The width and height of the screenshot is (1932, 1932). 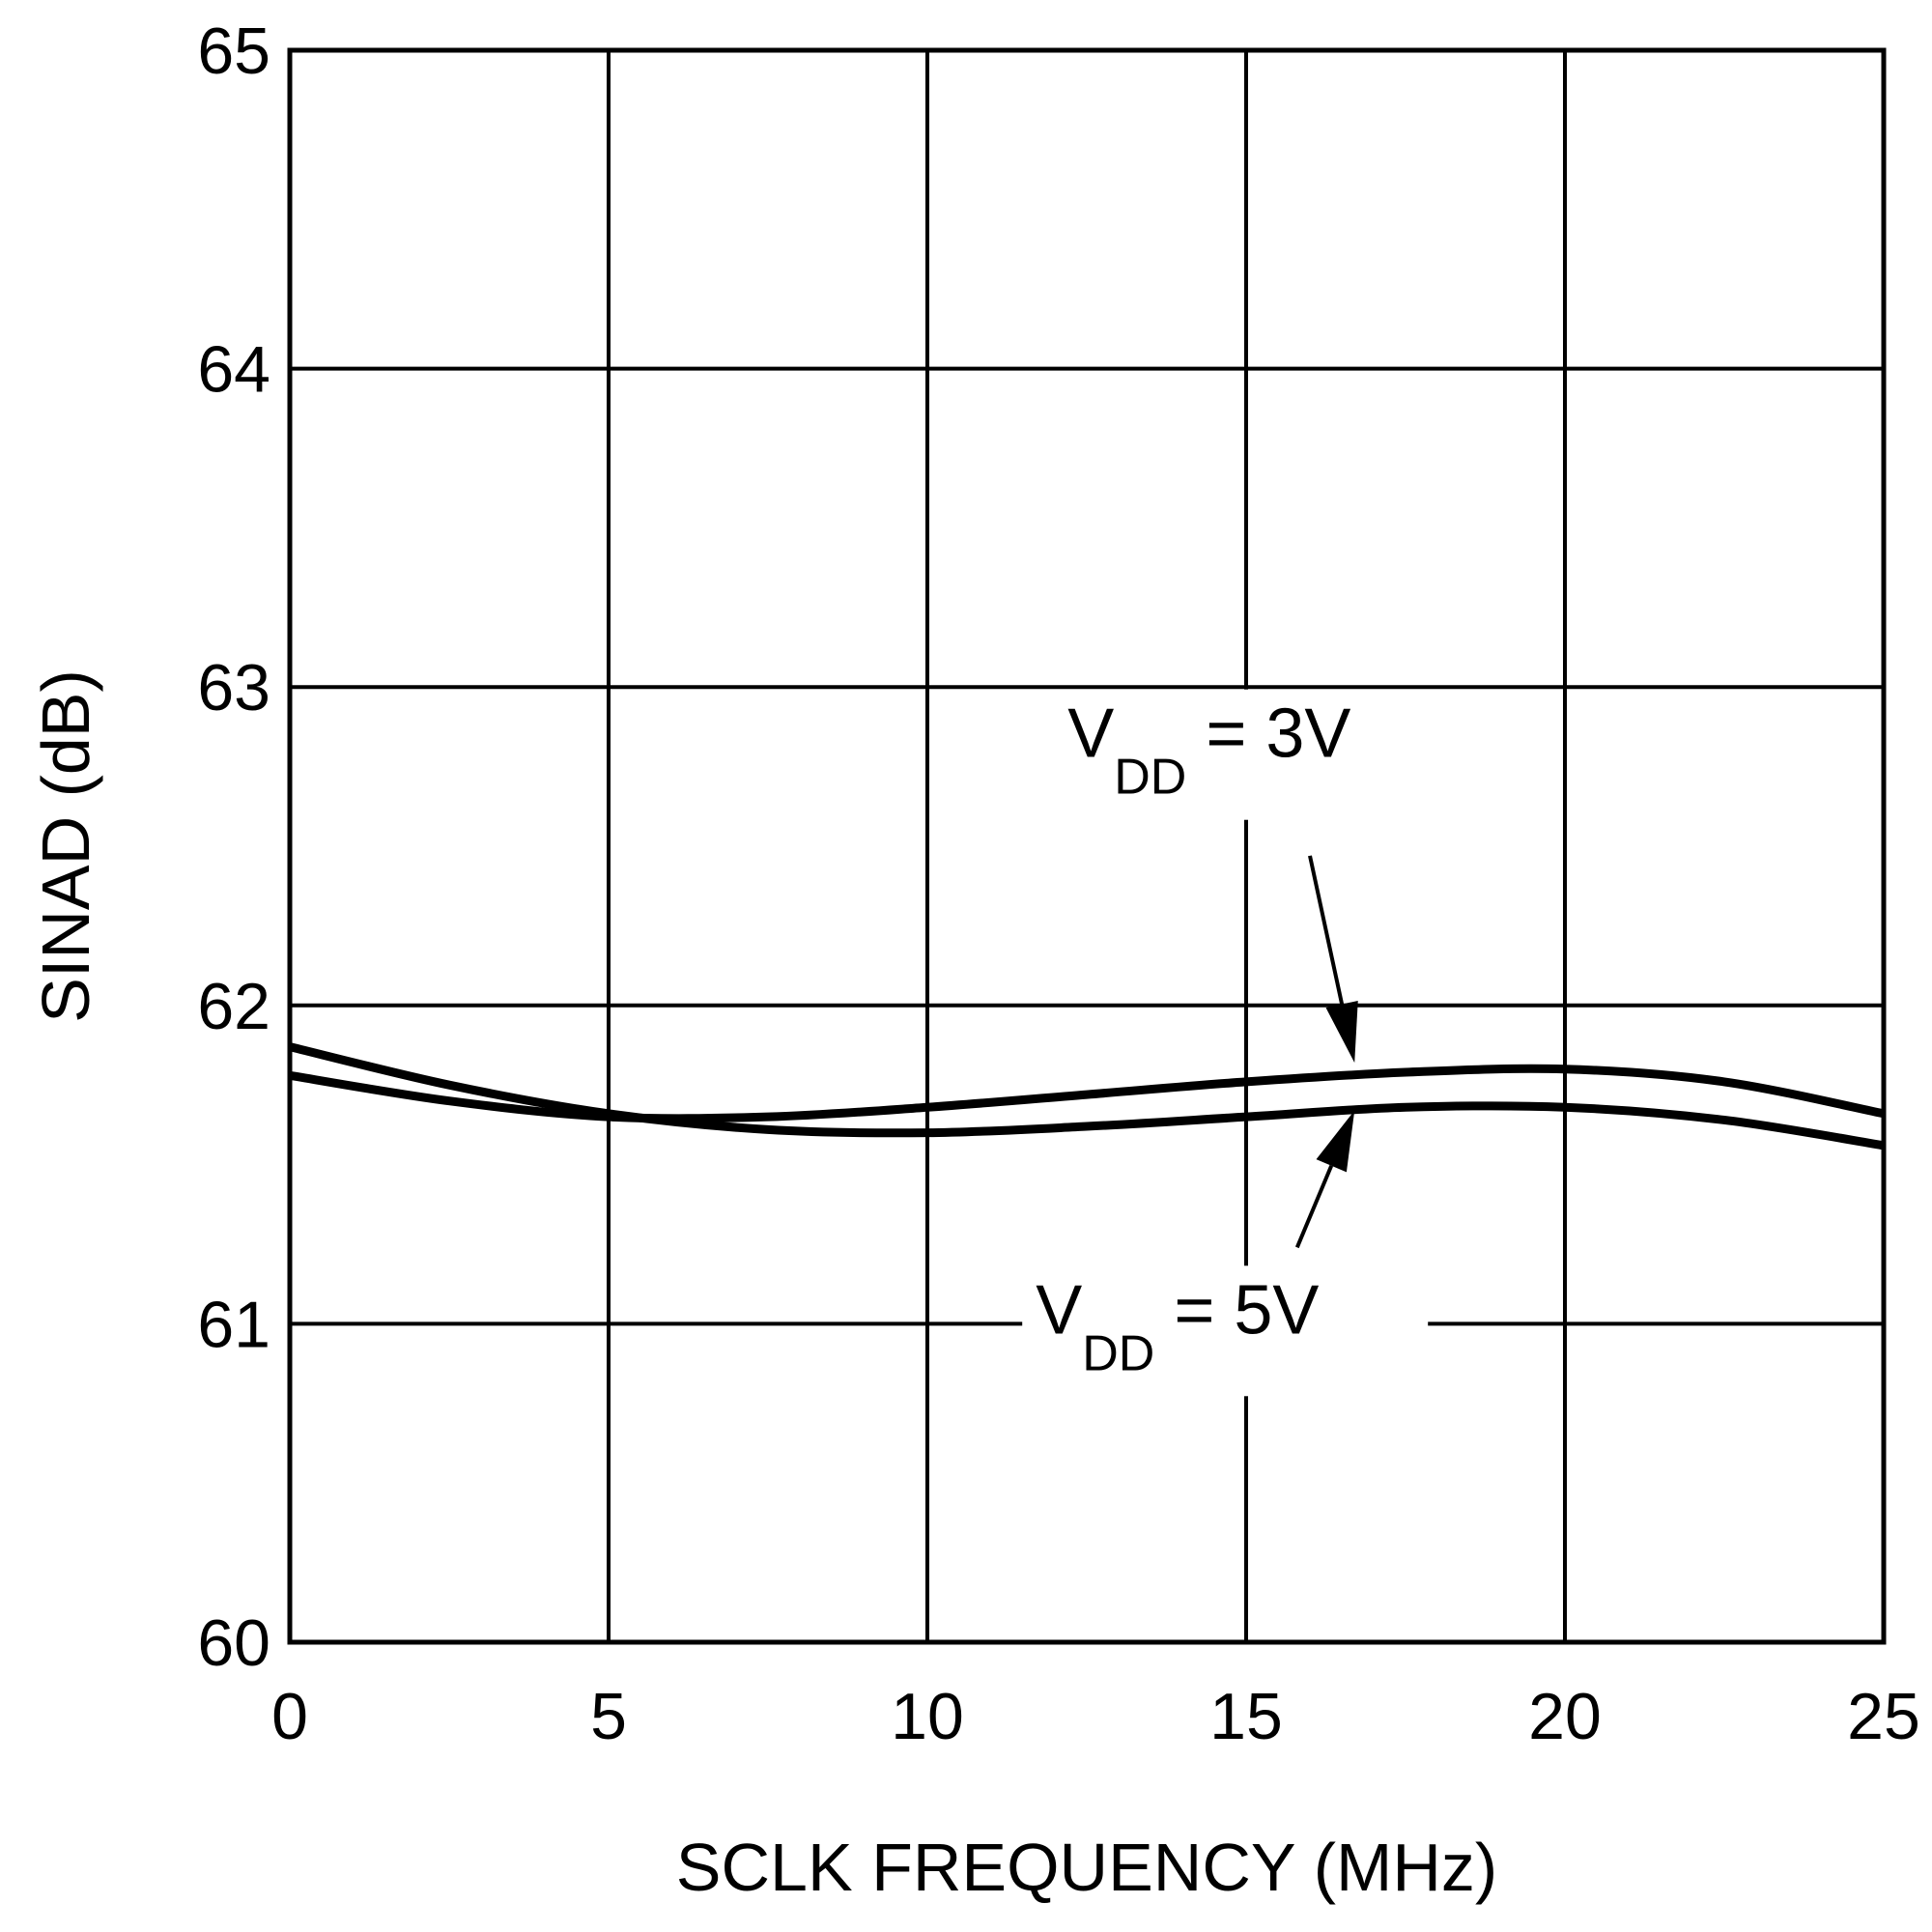 I want to click on x-tick-label-3: 15, so click(x=1246, y=1716).